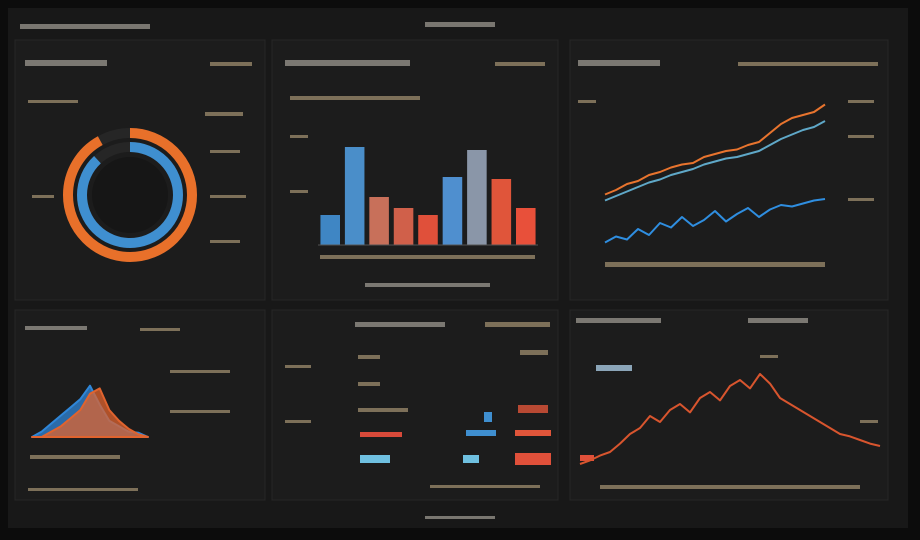 This screenshot has width=920, height=540. What do you see at coordinates (90, 412) in the screenshot?
I see `area` at bounding box center [90, 412].